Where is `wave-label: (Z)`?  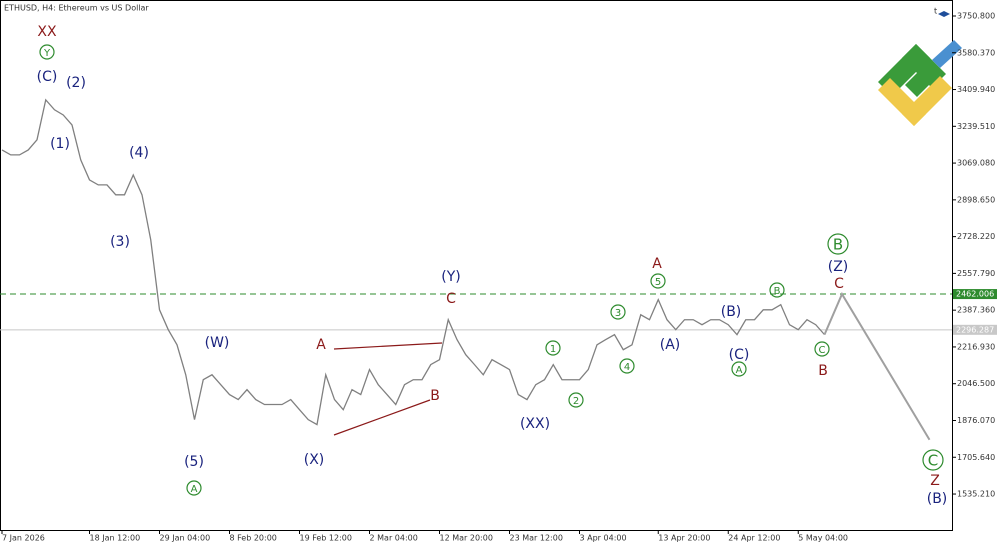
wave-label: (Z) is located at coordinates (838, 267).